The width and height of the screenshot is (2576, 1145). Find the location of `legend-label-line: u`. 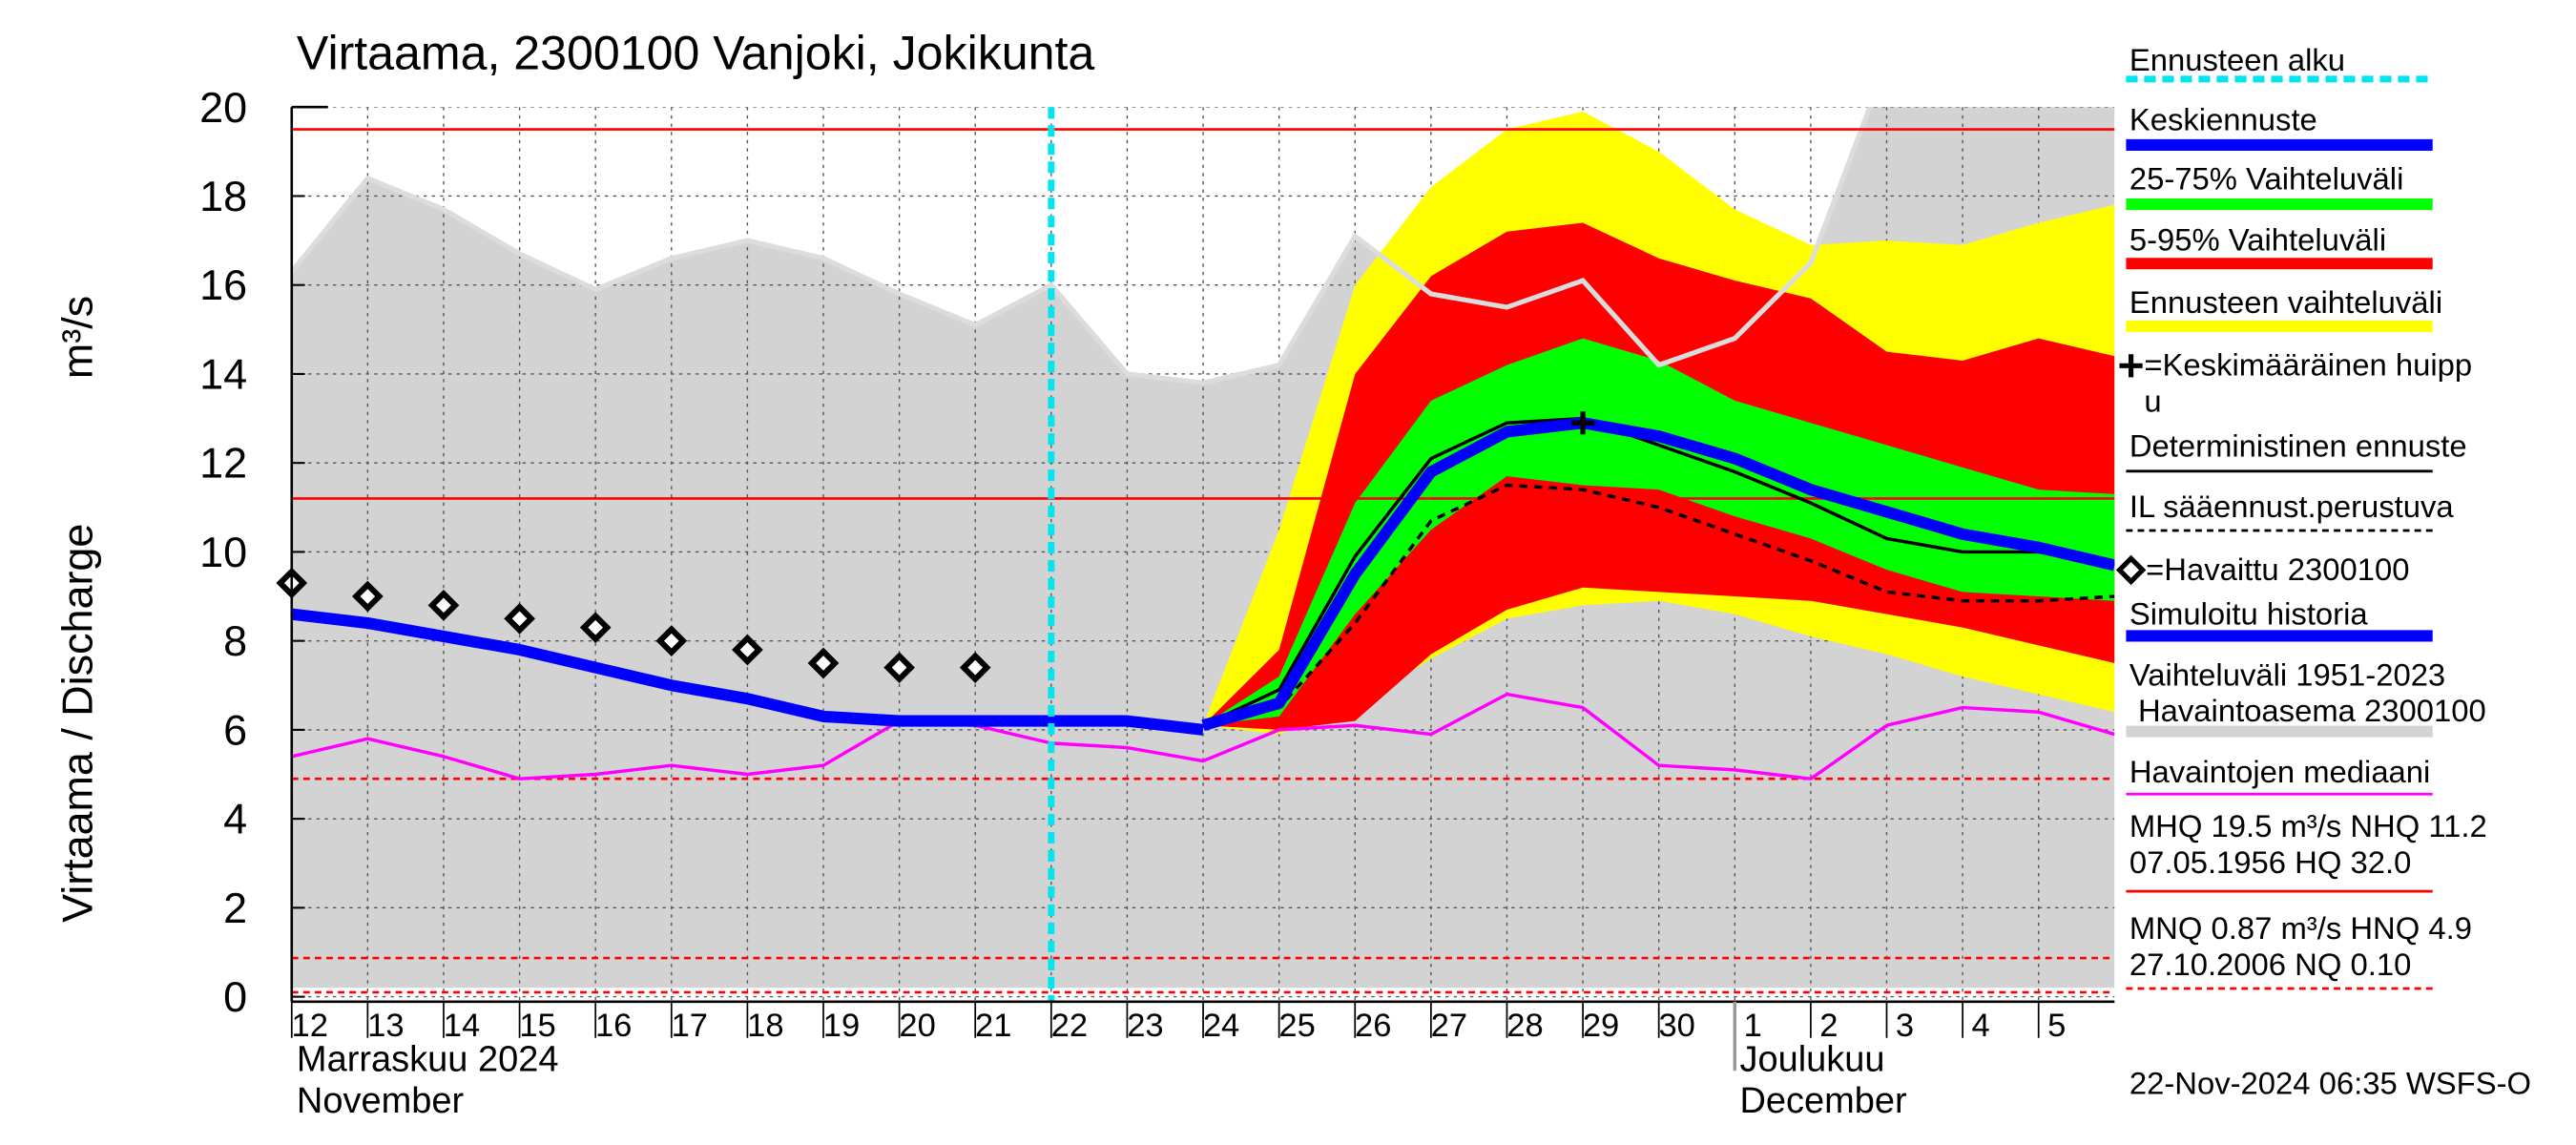

legend-label-line: u is located at coordinates (2152, 401).